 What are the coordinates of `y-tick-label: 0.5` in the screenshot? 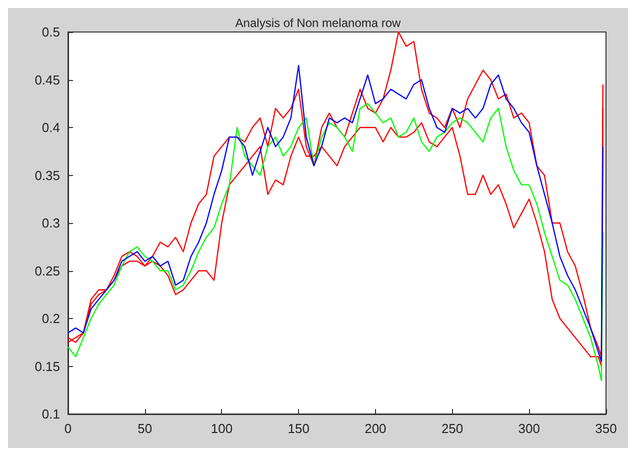 It's located at (51, 32).